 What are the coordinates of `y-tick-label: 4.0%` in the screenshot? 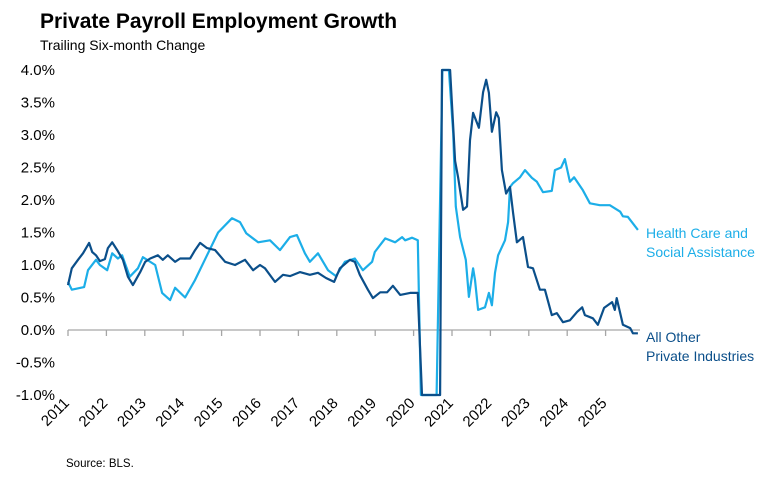 It's located at (38, 70).